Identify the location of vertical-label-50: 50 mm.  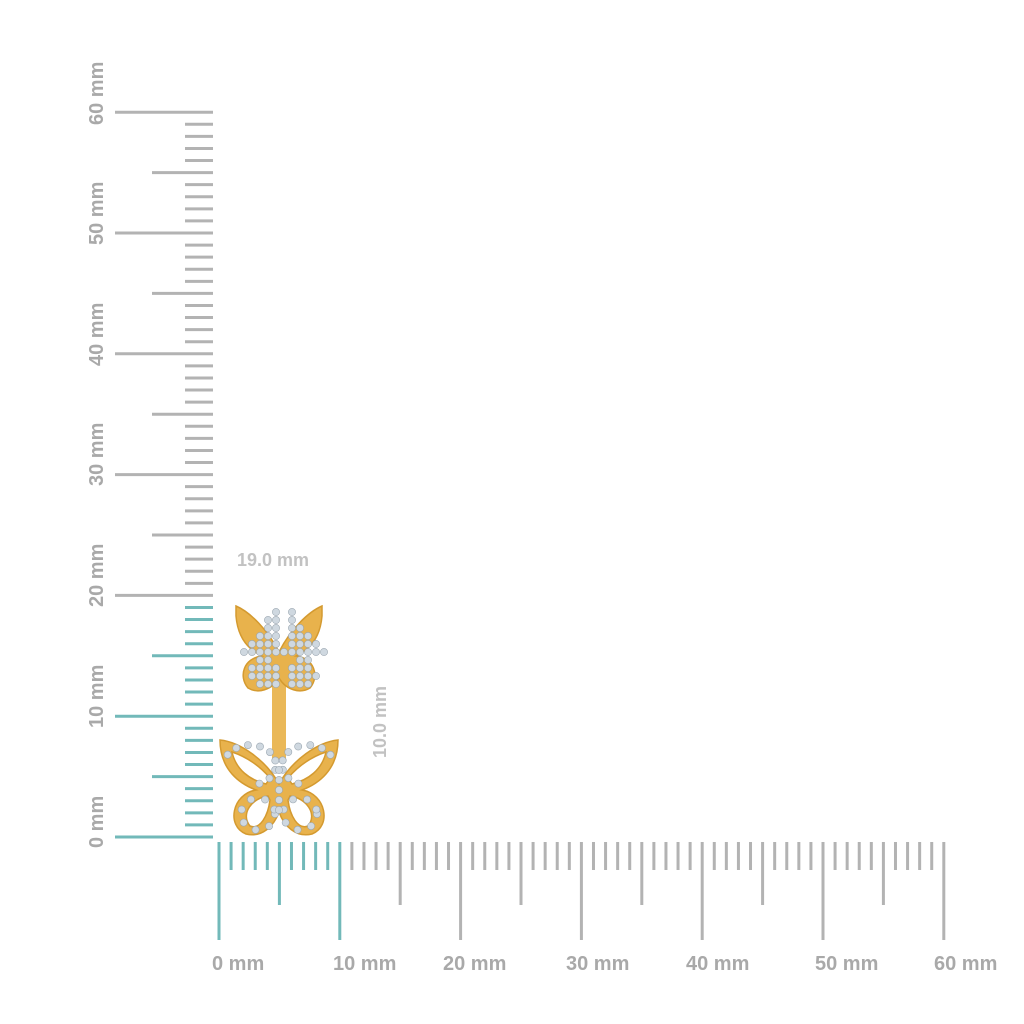
(97, 213).